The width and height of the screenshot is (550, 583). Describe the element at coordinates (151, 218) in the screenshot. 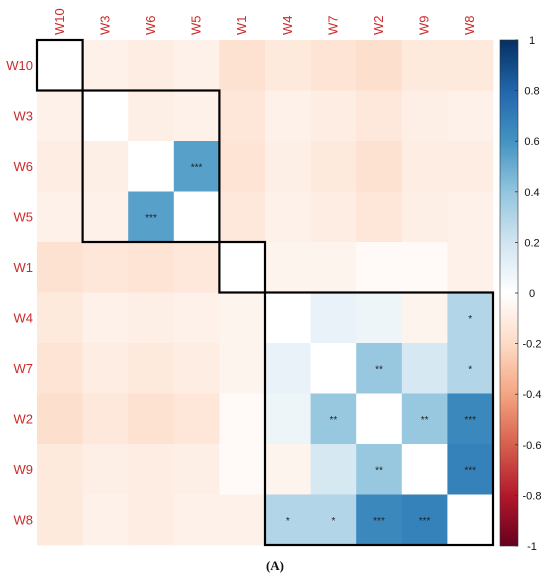

I see `significance-mark-W5-W6: ***` at that location.